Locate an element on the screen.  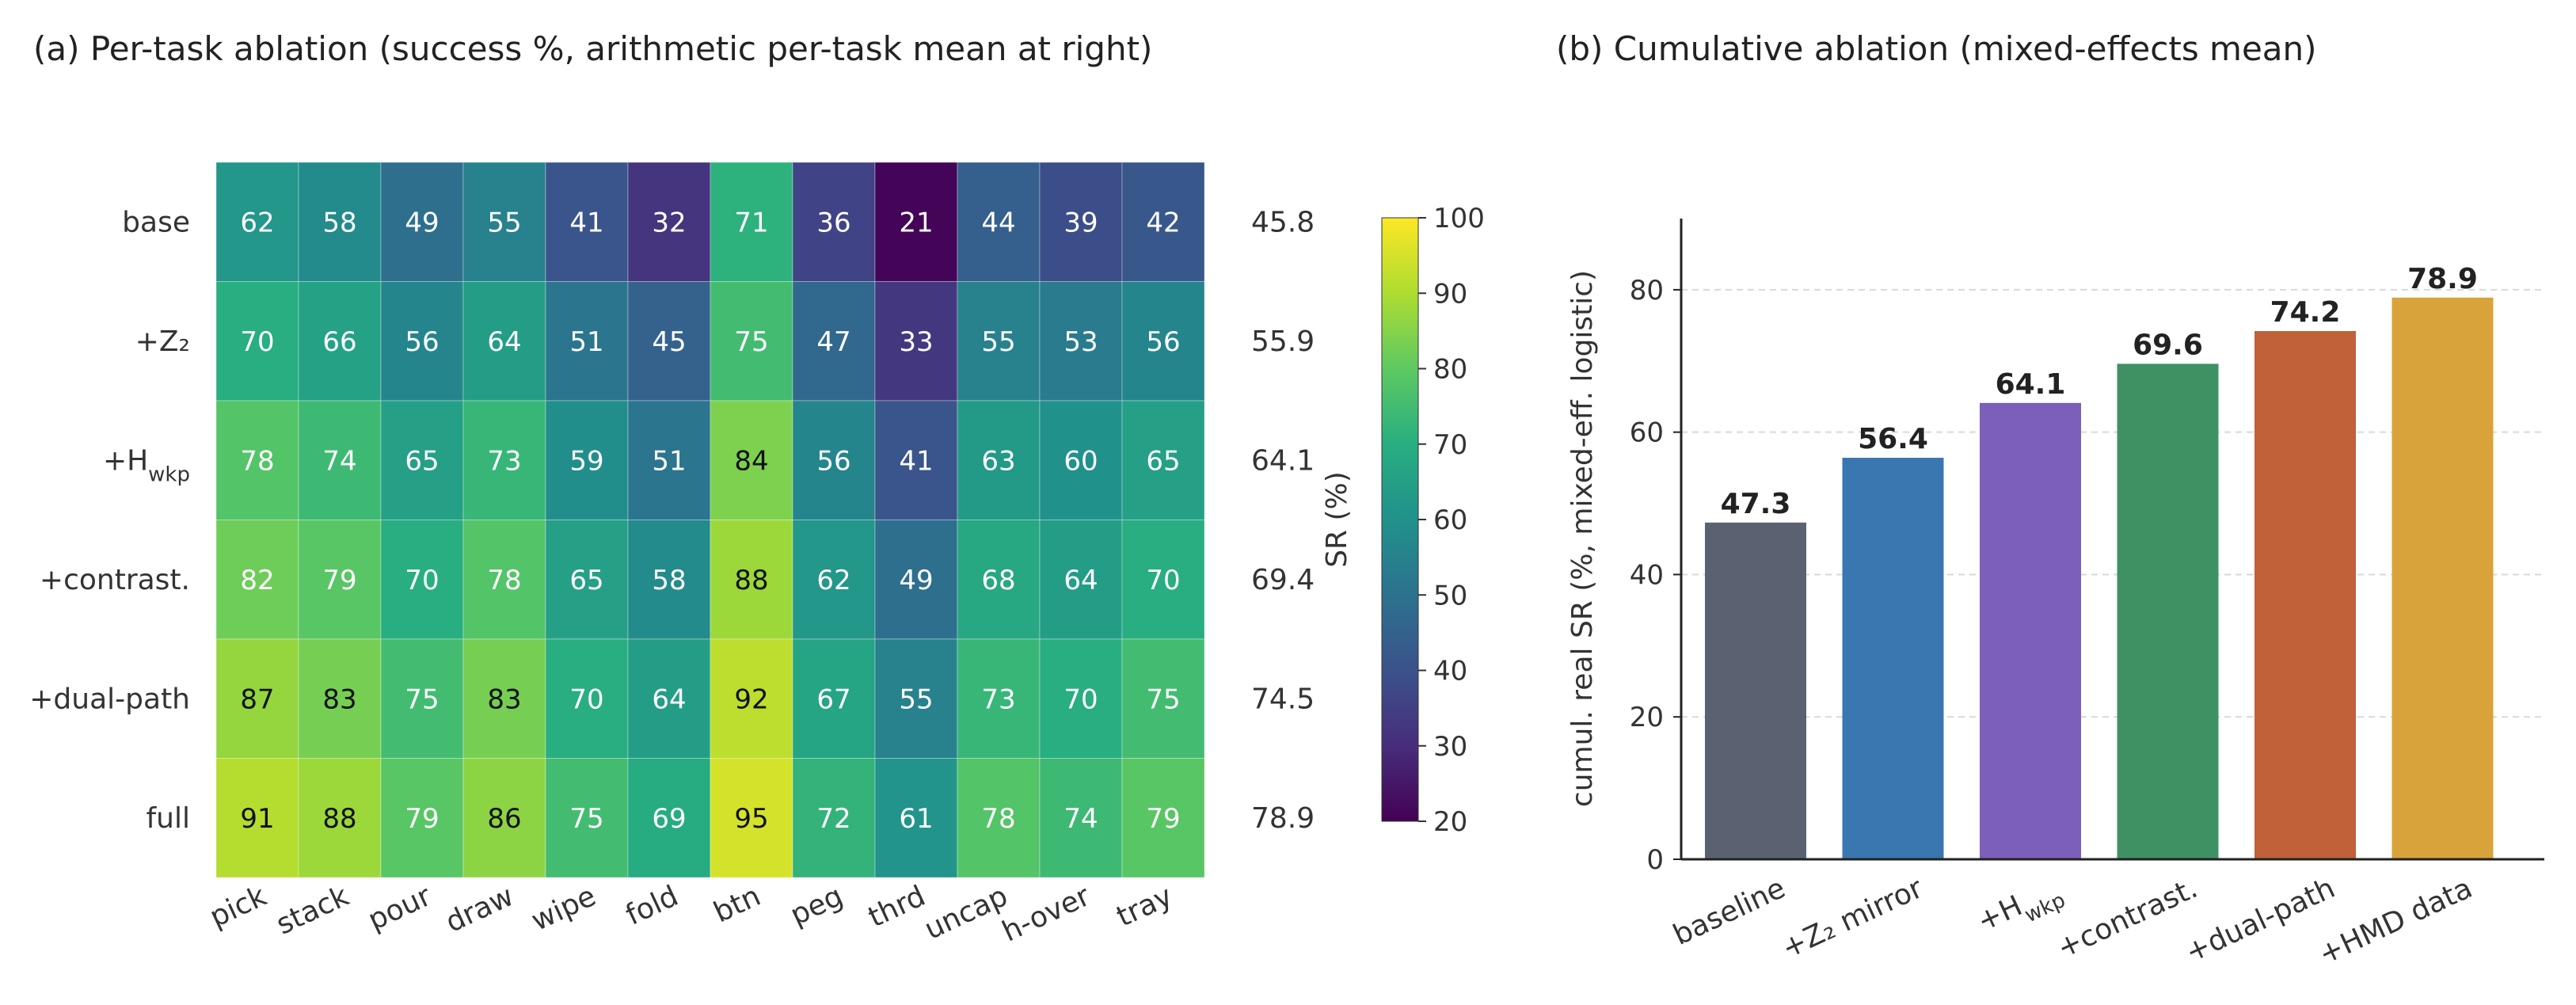
bar-value-labels: 47.3 56.4 64.1 69.6 74.2 78.9 is located at coordinates (2099, 391).